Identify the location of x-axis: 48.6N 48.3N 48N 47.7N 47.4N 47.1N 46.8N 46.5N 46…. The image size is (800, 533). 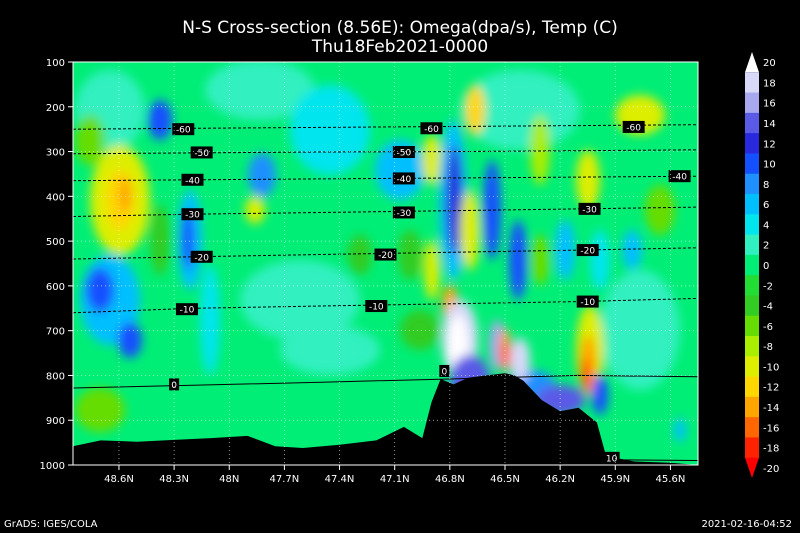
(394, 475).